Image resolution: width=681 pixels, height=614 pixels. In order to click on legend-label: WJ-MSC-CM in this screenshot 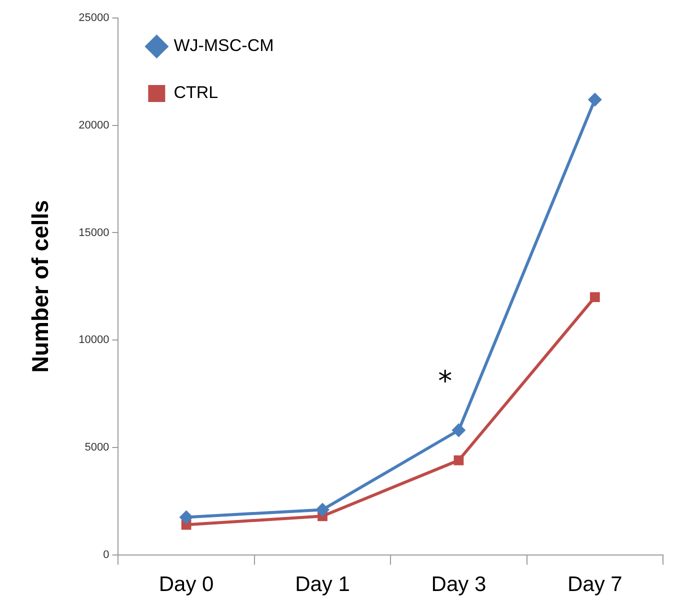, I will do `click(224, 46)`.